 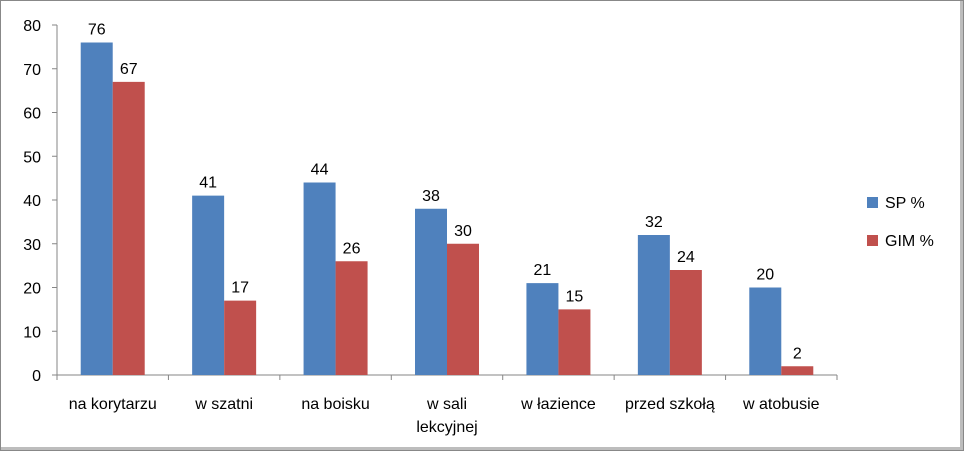 I want to click on data-label: 76, so click(x=97, y=30).